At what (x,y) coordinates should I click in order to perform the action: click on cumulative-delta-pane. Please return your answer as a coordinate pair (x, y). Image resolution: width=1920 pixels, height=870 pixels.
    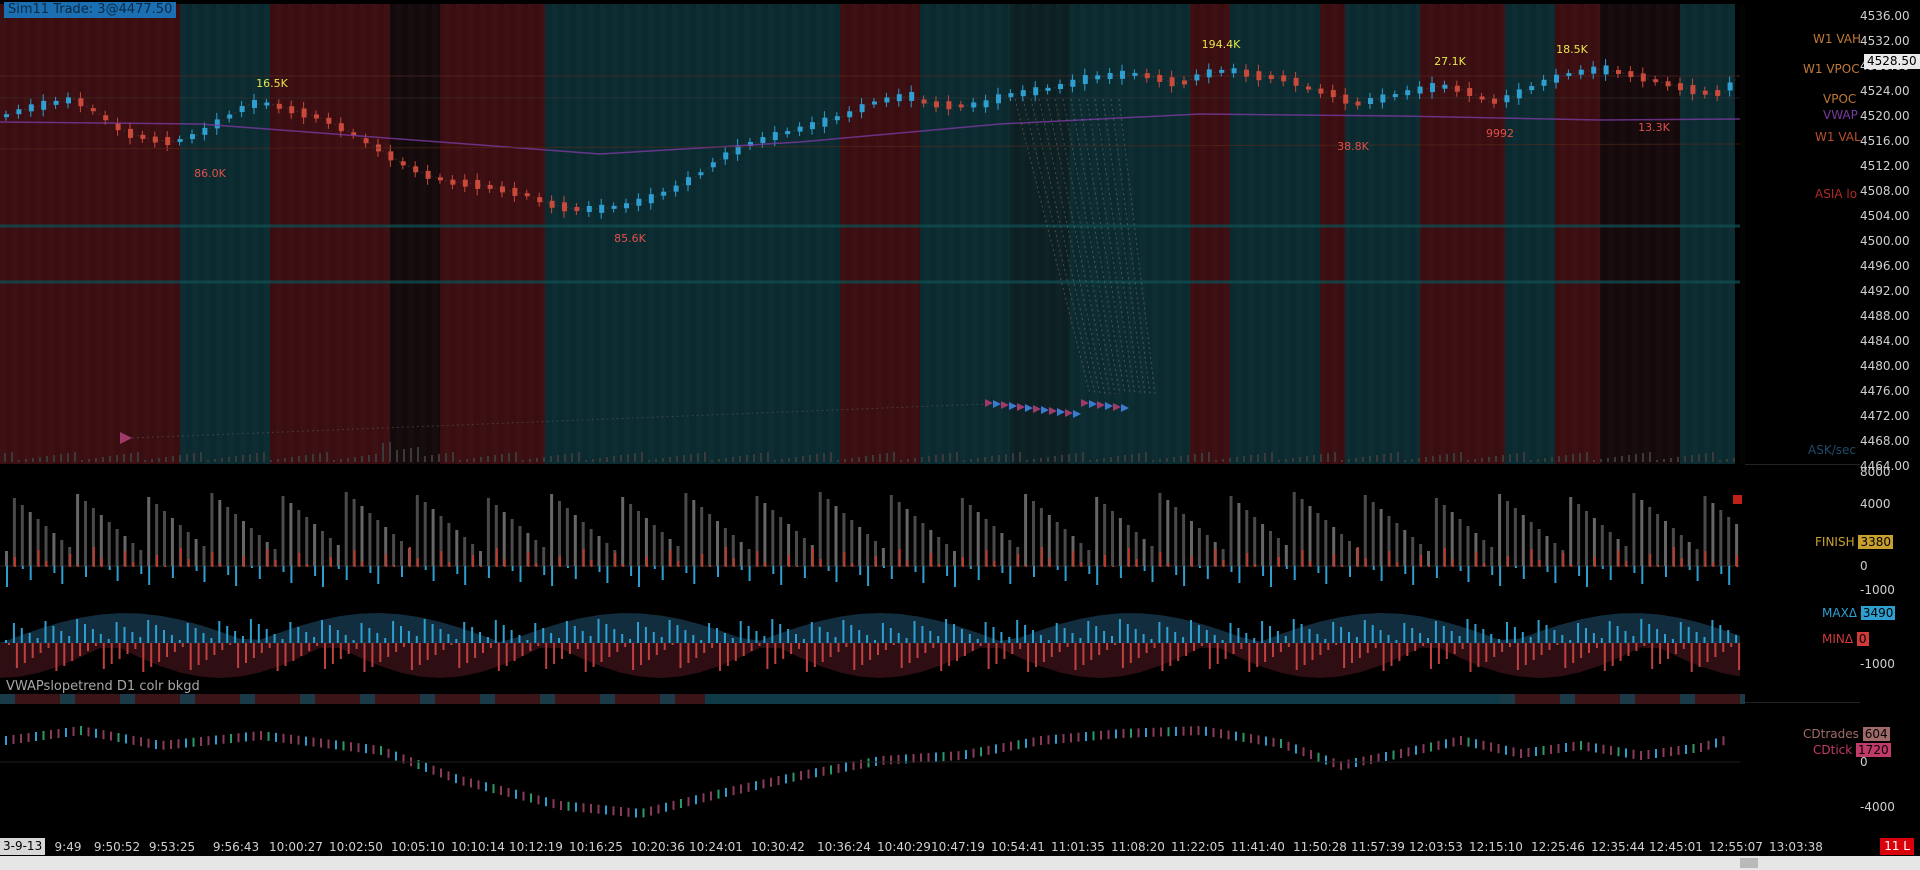
    Looking at the image, I should click on (872, 768).